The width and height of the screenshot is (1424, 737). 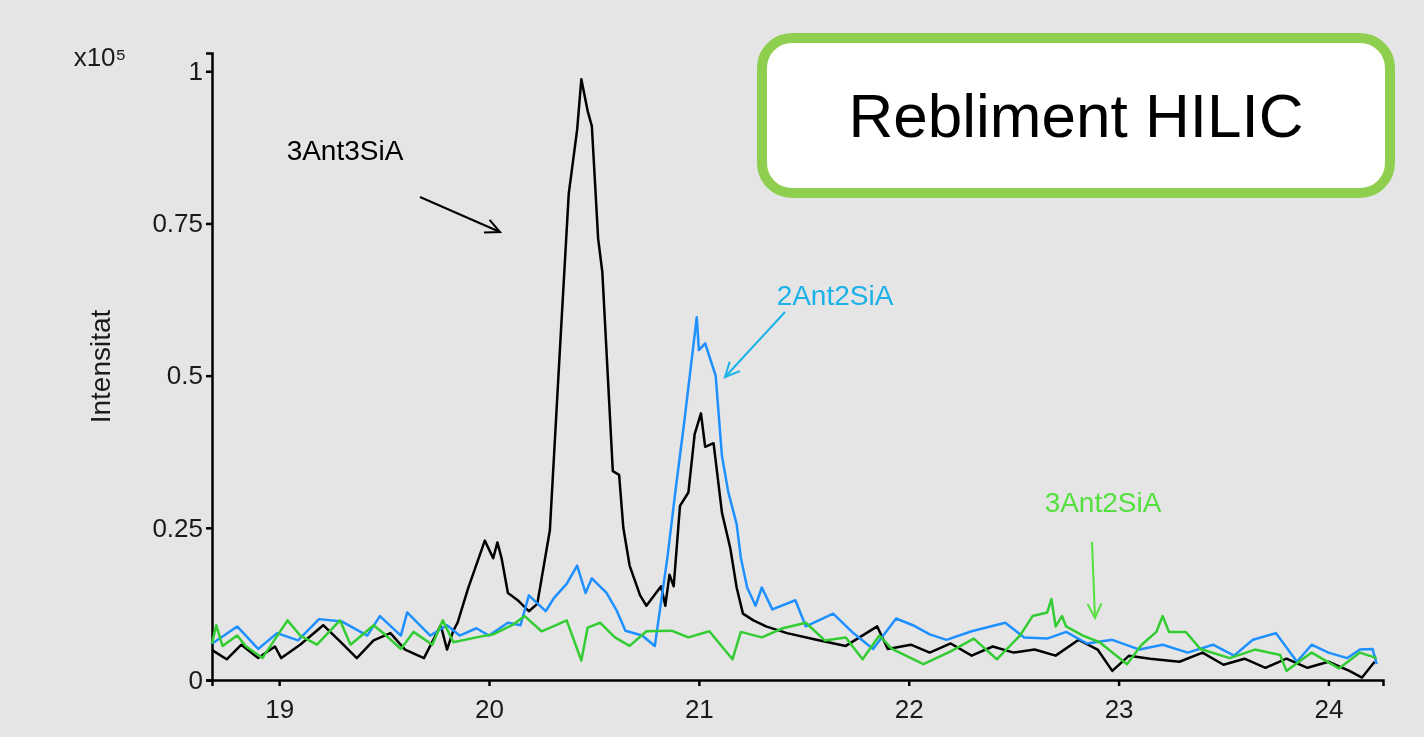 I want to click on text: Rebliment HILIC, so click(x=1076, y=115).